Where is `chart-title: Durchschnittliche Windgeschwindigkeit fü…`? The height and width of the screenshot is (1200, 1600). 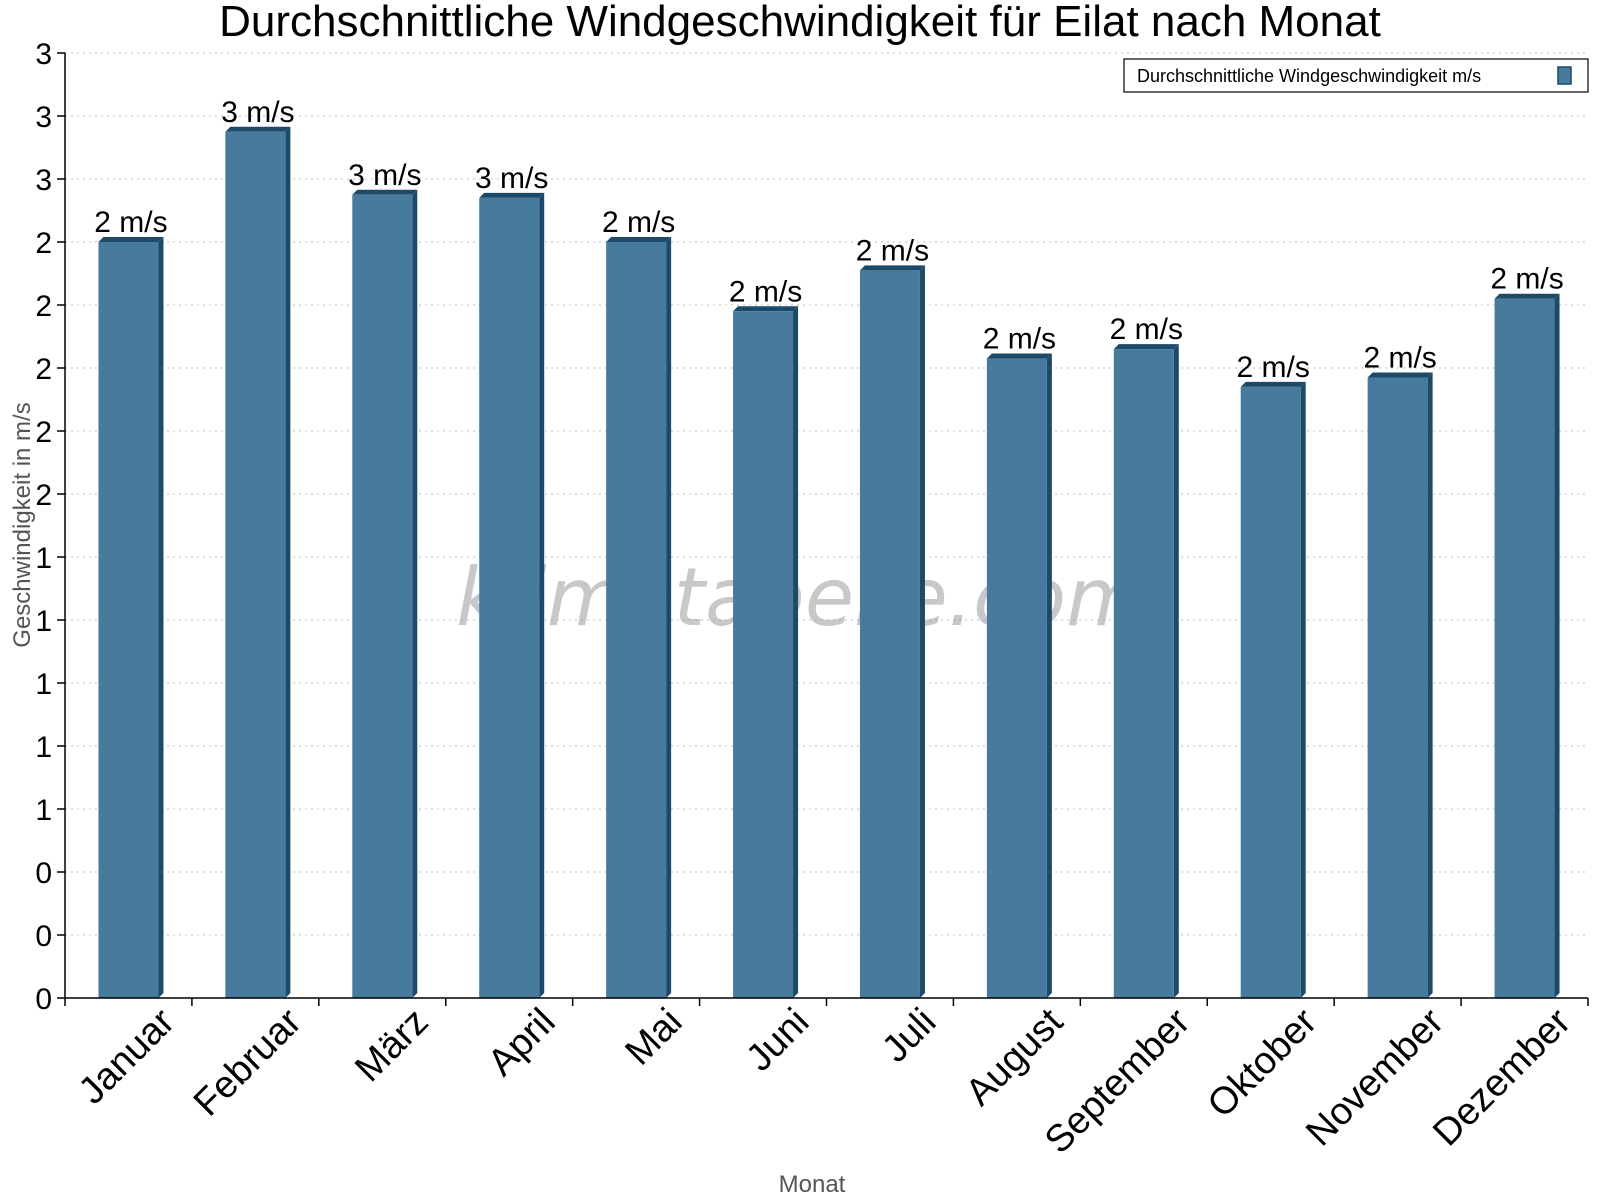 chart-title: Durchschnittliche Windgeschwindigkeit fü… is located at coordinates (800, 23).